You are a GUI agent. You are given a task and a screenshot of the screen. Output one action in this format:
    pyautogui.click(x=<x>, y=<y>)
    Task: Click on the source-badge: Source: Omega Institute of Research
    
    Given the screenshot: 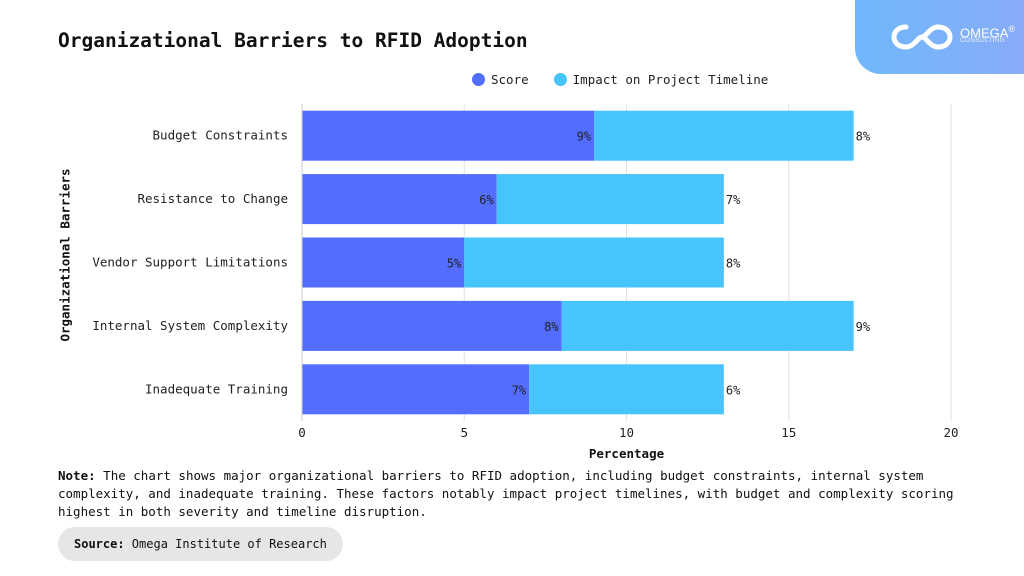 What is the action you would take?
    pyautogui.click(x=200, y=544)
    